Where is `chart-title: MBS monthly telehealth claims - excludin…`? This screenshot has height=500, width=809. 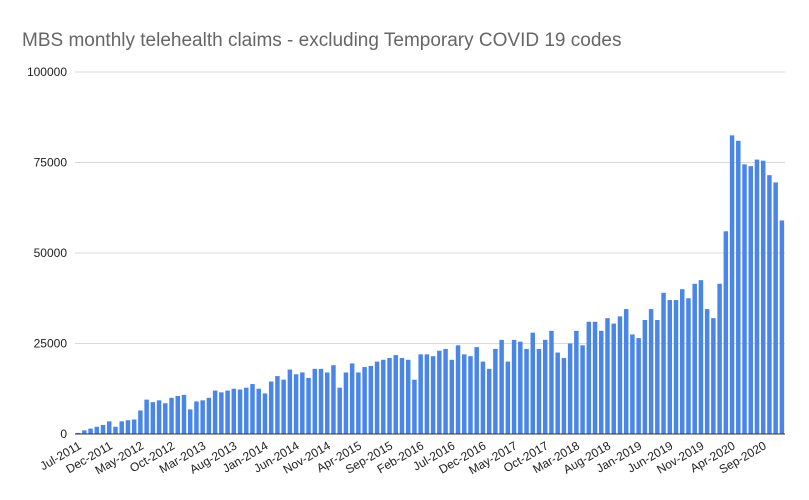
chart-title: MBS monthly telehealth claims - excludin… is located at coordinates (321, 40).